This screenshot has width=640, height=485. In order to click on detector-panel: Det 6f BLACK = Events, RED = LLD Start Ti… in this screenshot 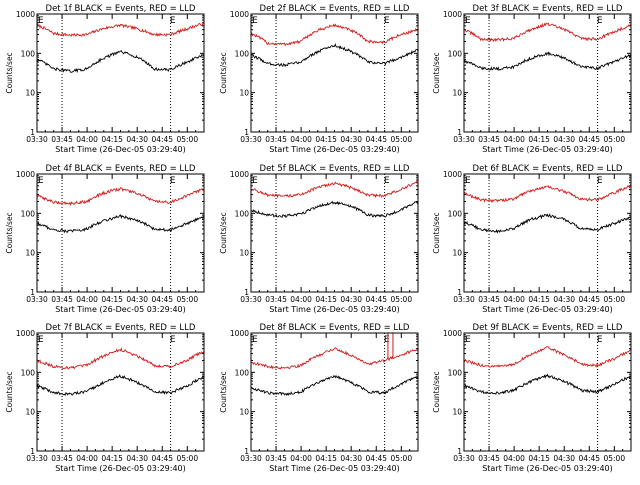, I will do `click(532, 239)`.